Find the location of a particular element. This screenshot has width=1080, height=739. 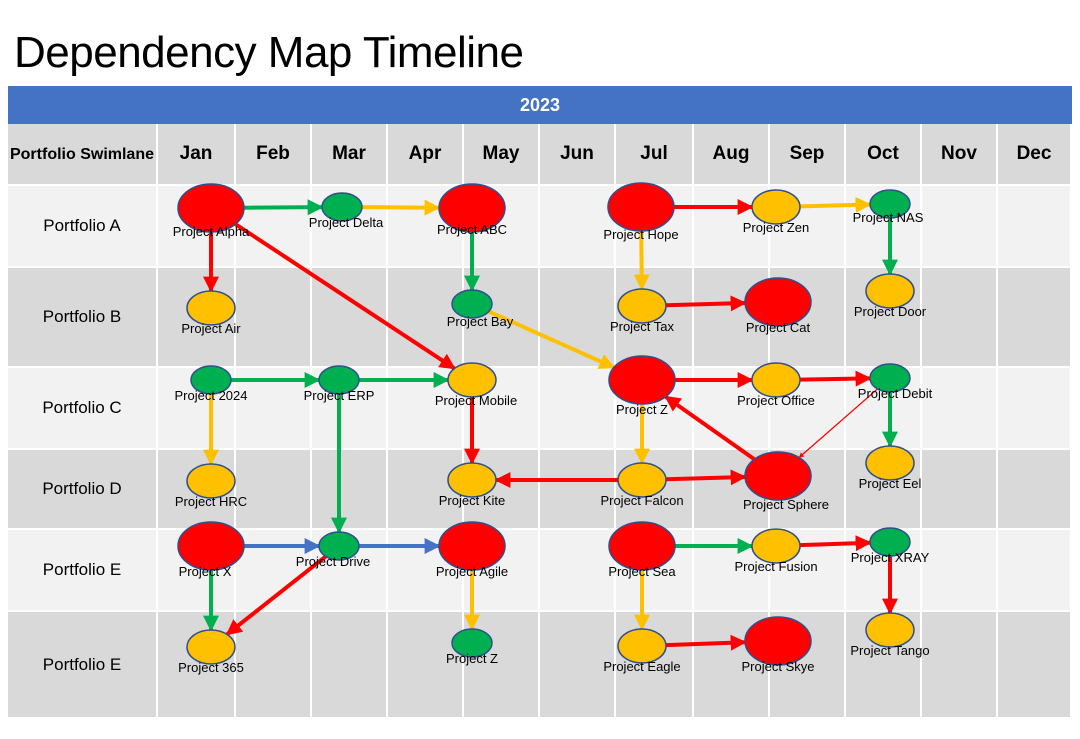

dependency-arrow-bay-to-z1 is located at coordinates (552, 339).